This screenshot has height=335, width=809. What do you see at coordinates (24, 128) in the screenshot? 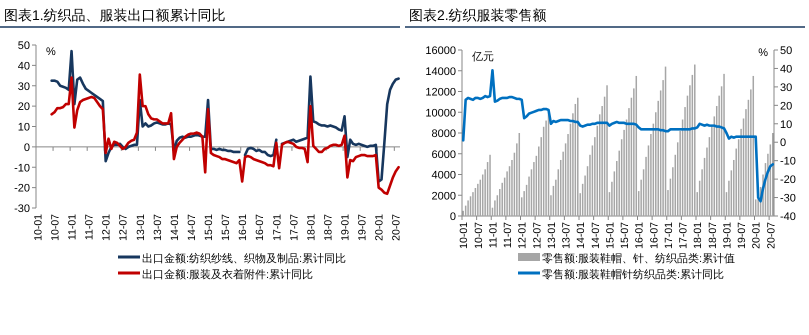
I see `y-tick-label: 10` at bounding box center [24, 128].